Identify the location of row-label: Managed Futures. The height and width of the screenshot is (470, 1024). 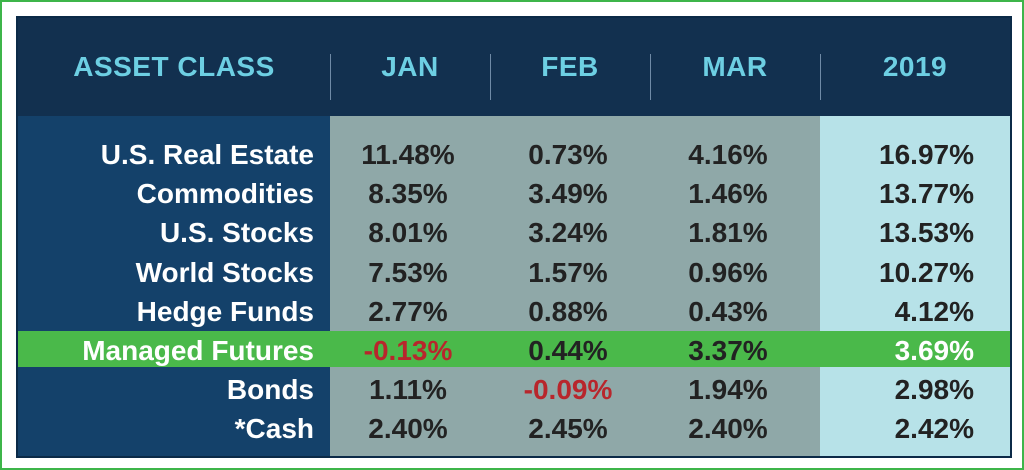
(198, 350).